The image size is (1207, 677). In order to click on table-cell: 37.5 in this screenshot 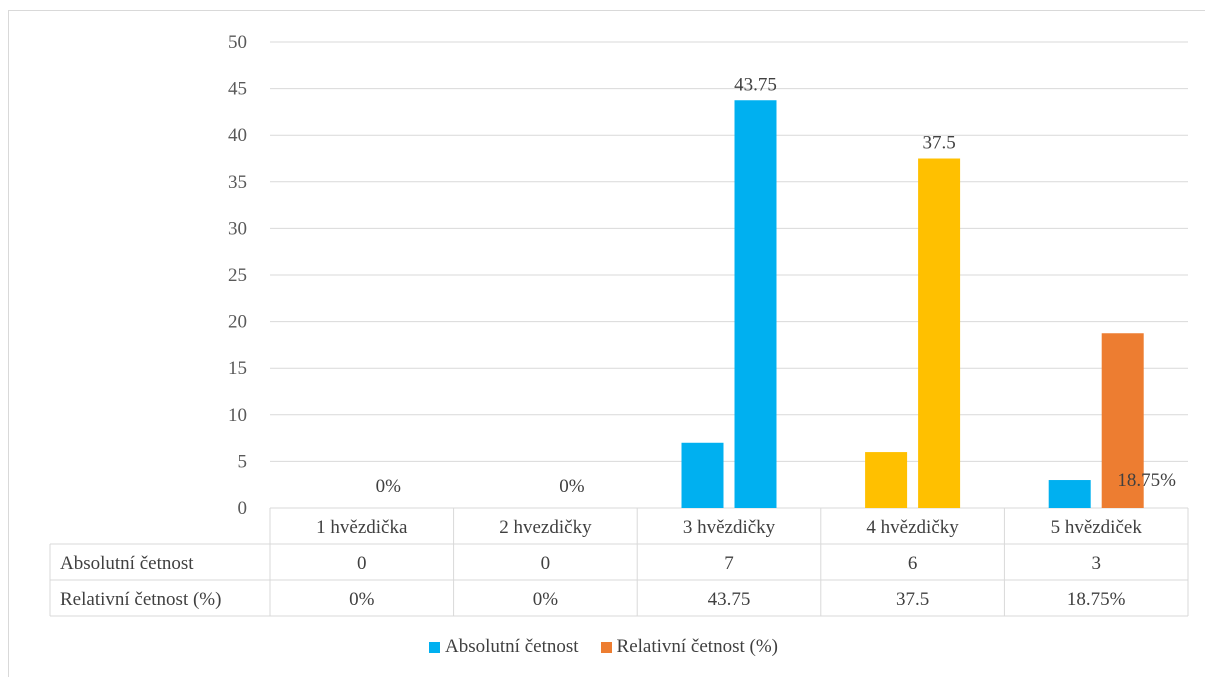, I will do `click(912, 599)`.